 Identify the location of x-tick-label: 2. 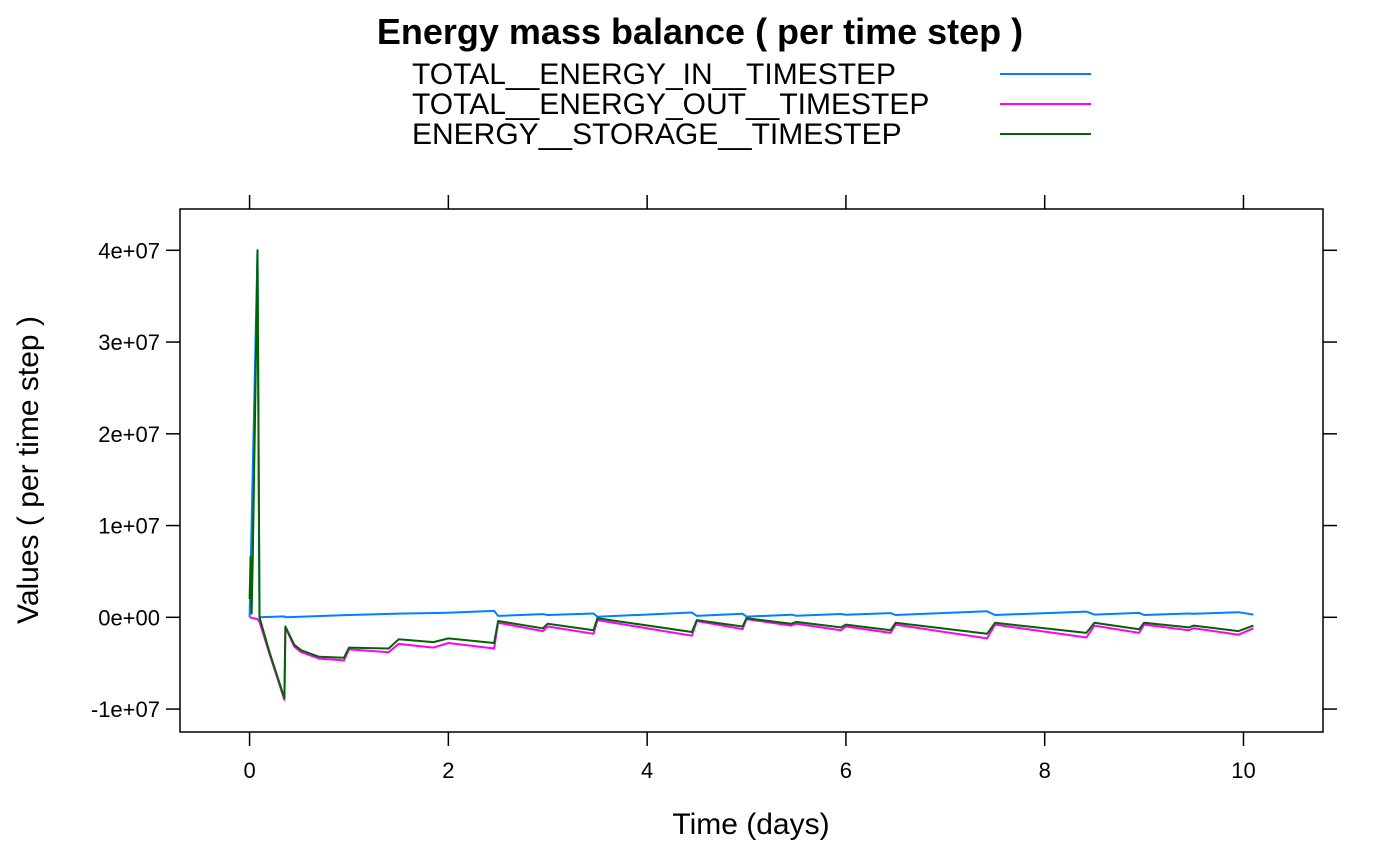
(448, 770).